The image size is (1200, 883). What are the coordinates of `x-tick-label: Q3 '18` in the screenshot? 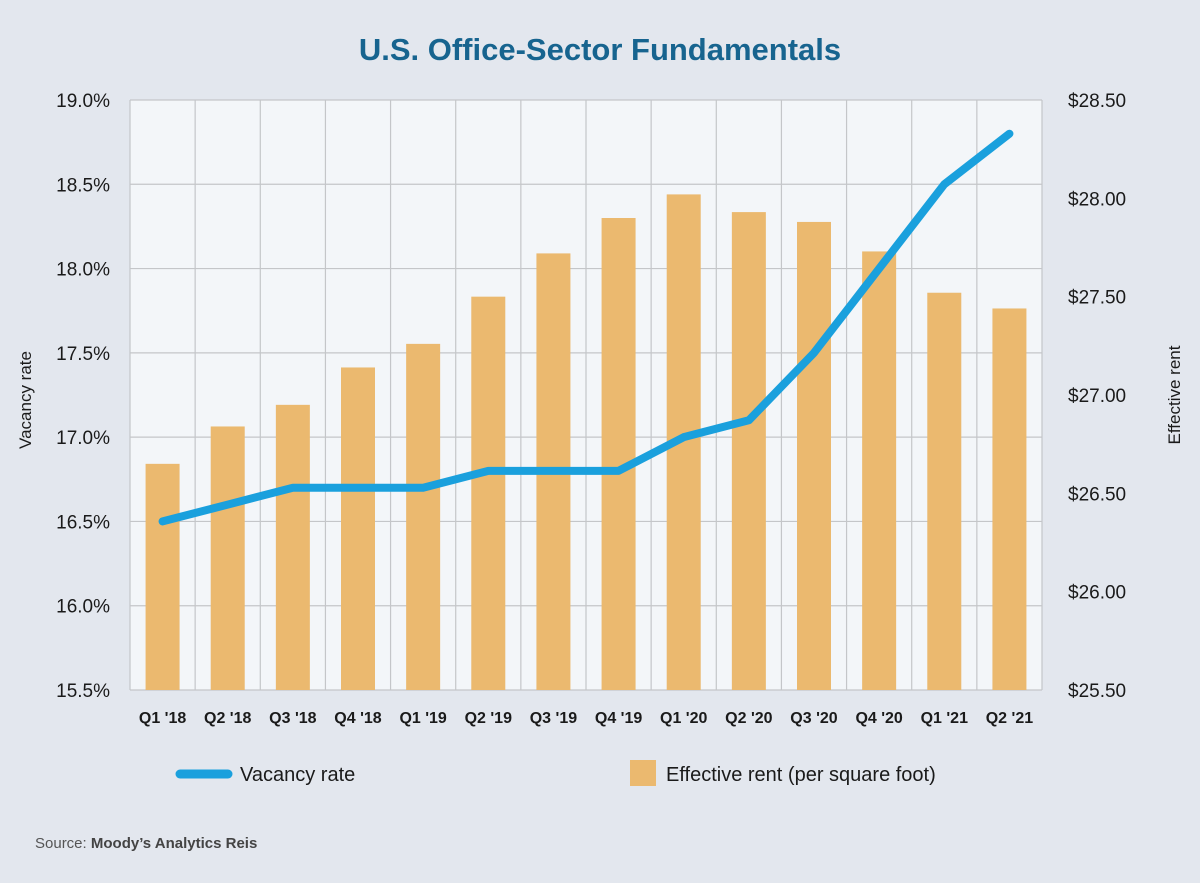 It's located at (292, 718).